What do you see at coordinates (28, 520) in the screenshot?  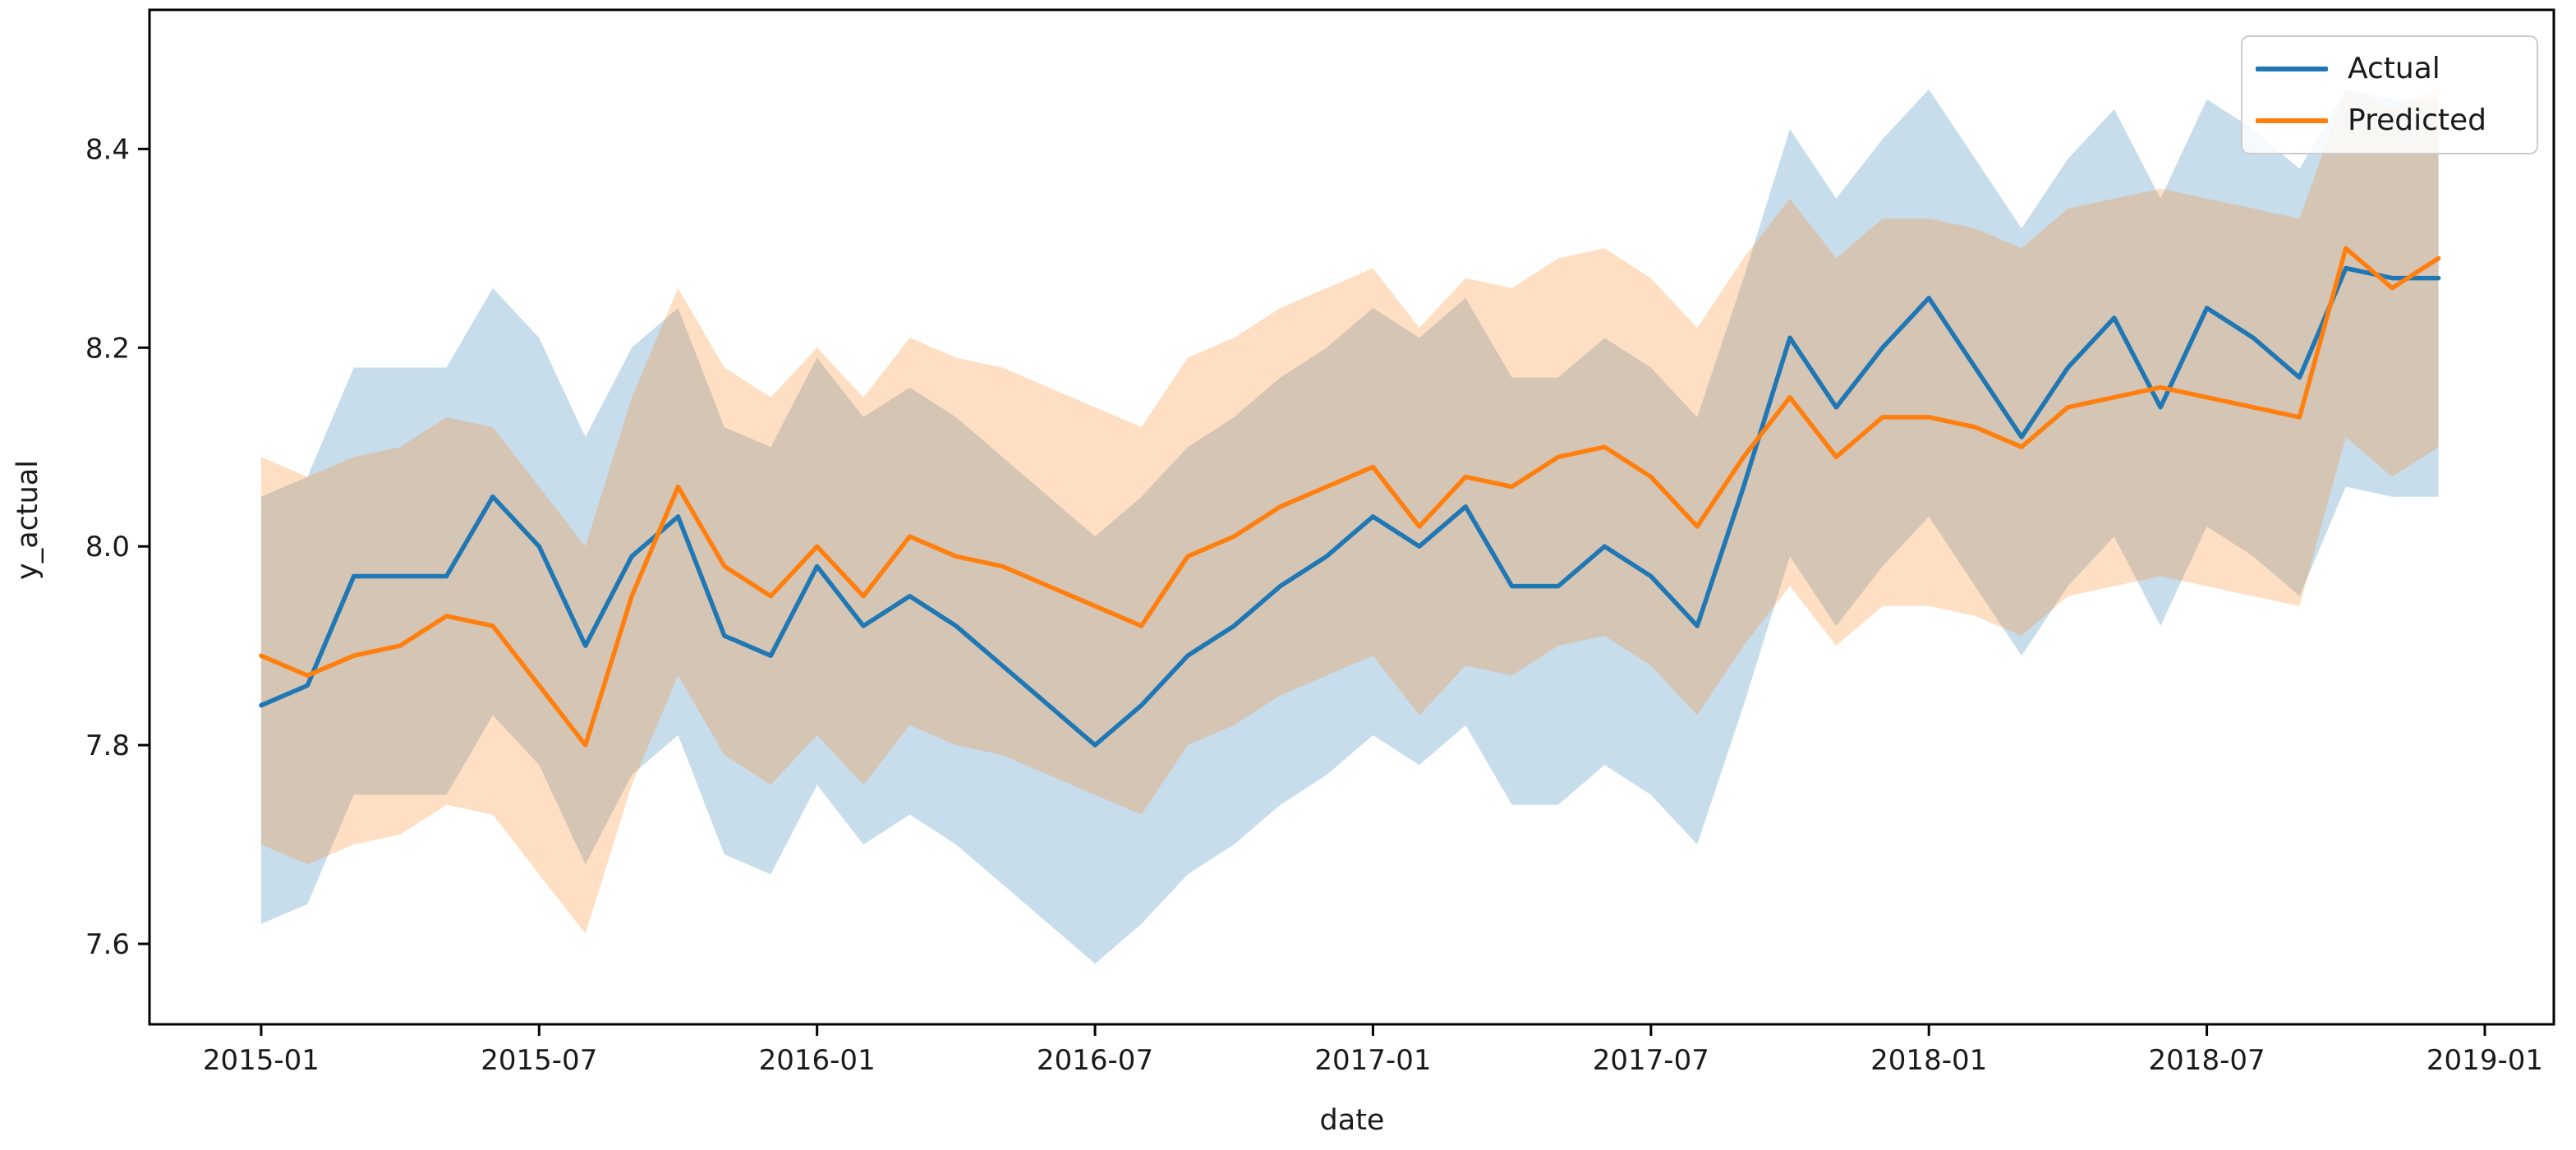 I see `y-axis-label: y_actual` at bounding box center [28, 520].